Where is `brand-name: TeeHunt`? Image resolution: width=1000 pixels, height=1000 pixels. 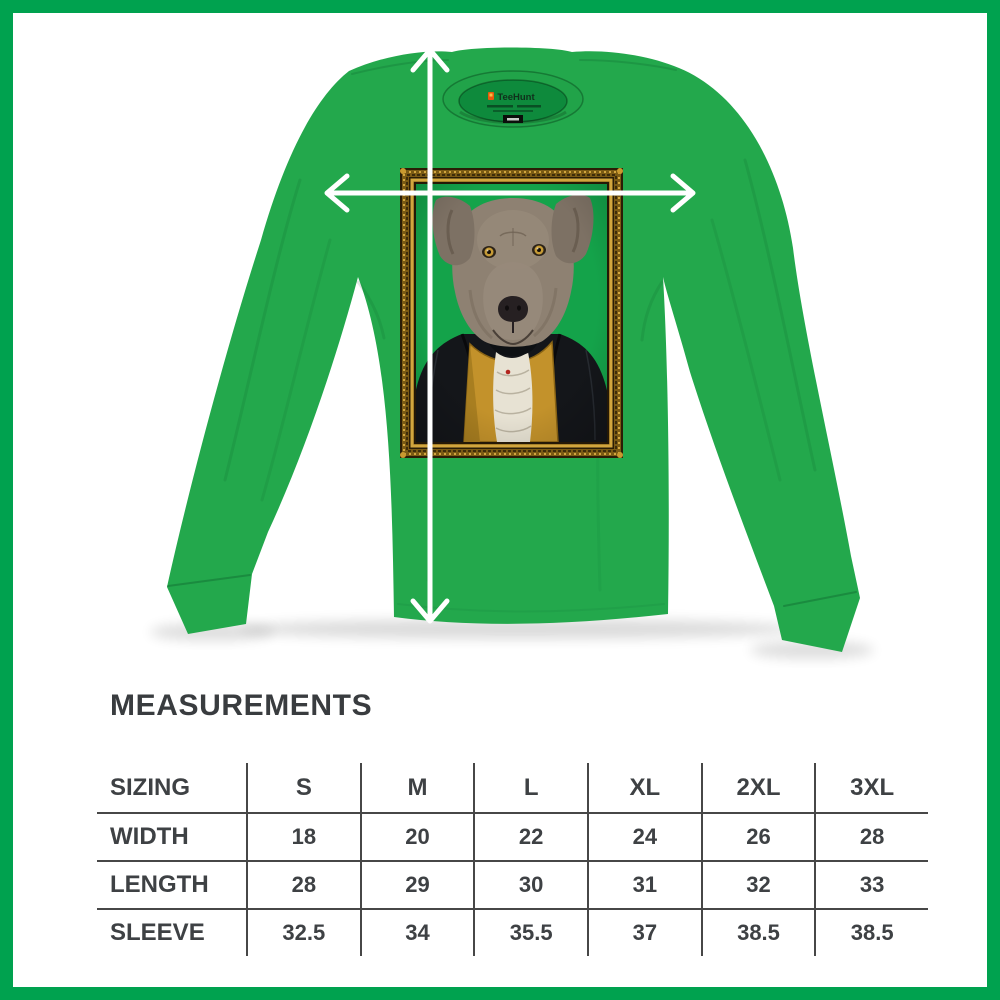 brand-name: TeeHunt is located at coordinates (516, 97).